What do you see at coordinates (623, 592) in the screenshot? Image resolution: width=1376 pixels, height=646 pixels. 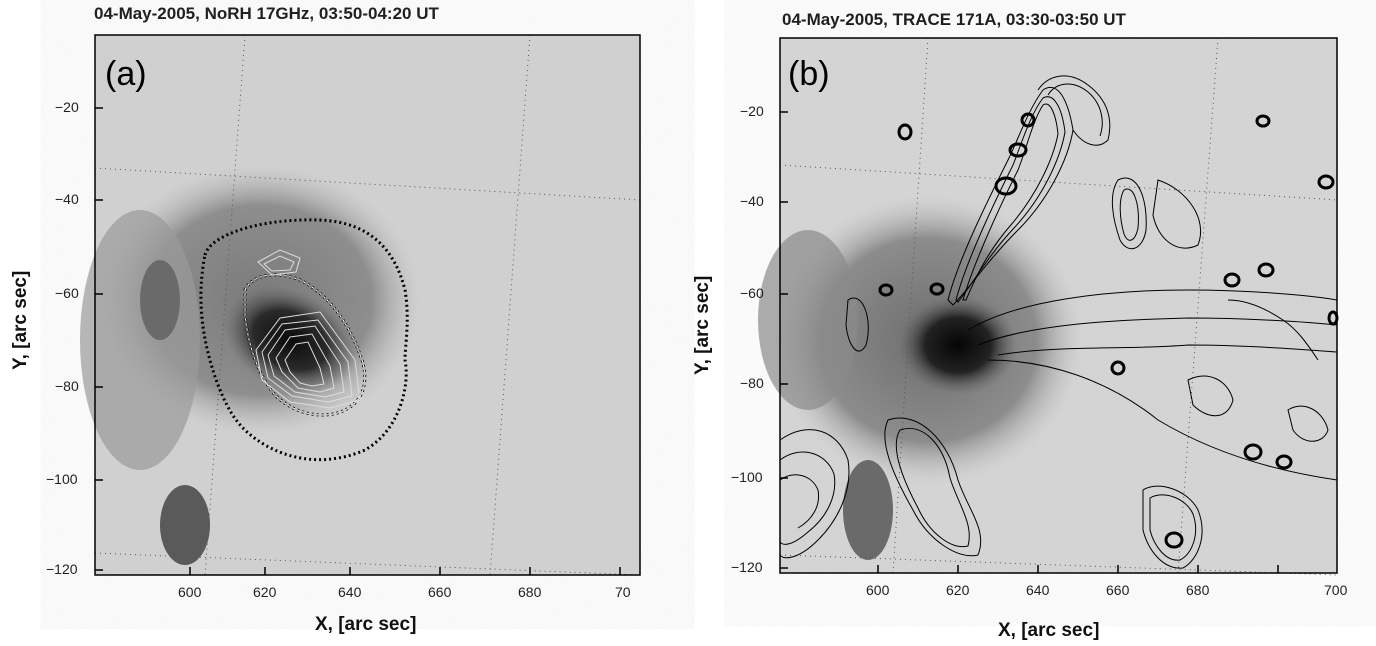 I see `x-tick-label: 70` at bounding box center [623, 592].